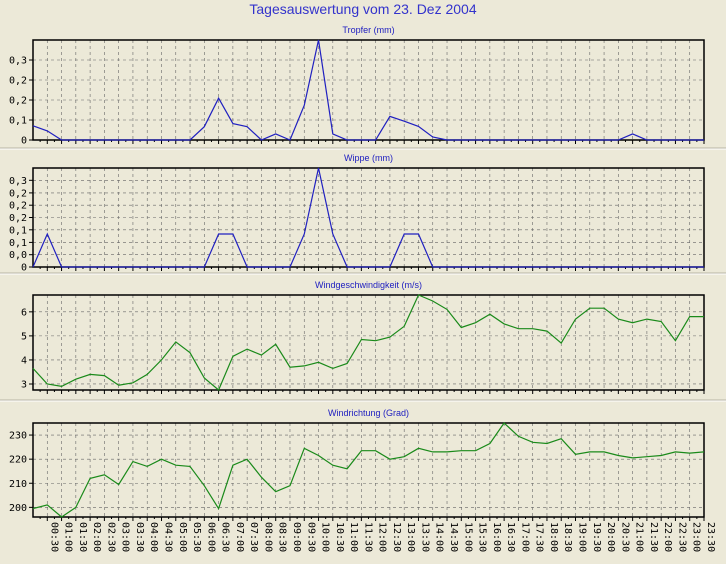 This screenshot has width=726, height=564. What do you see at coordinates (610, 537) in the screenshot?
I see `x-tick-label: 20:00` at bounding box center [610, 537].